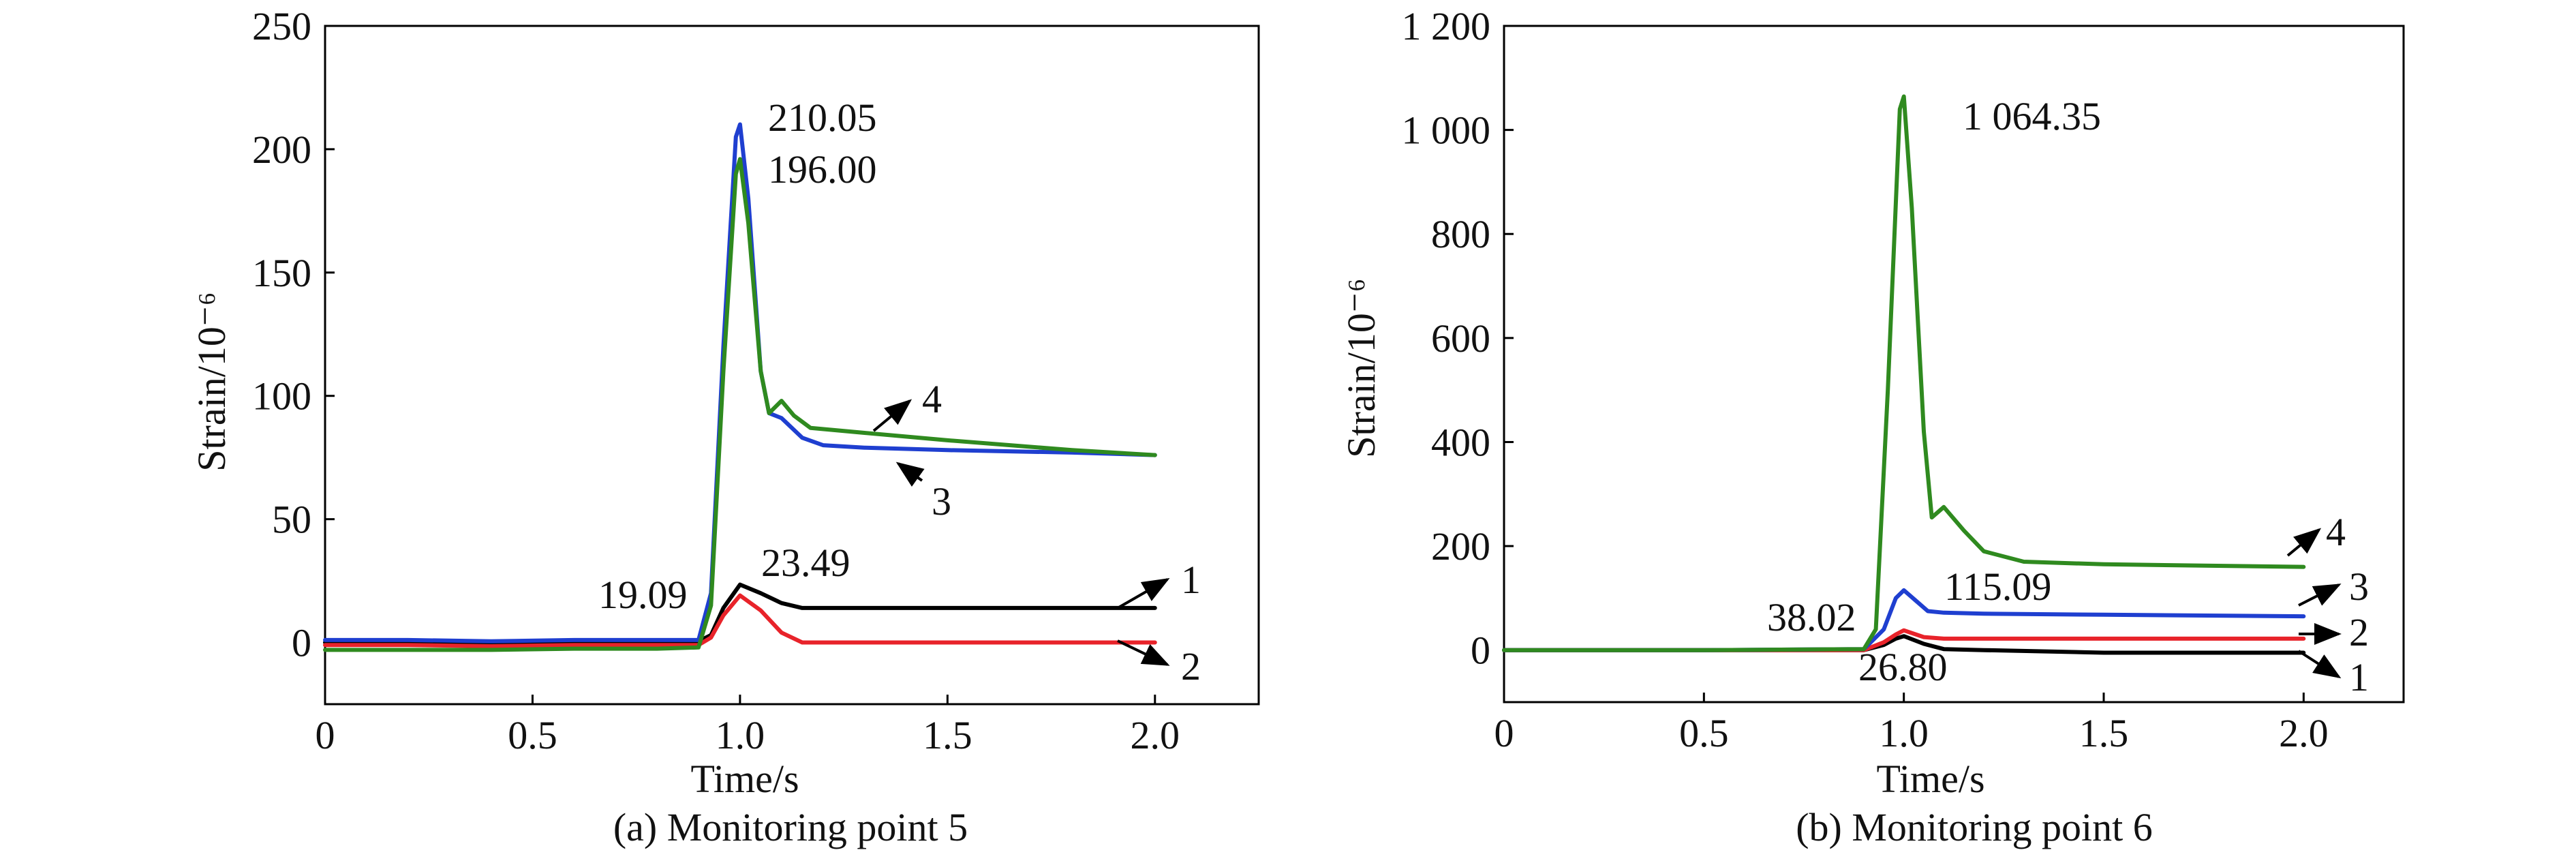  What do you see at coordinates (2359, 677) in the screenshot?
I see `series-tag-b-1: 1` at bounding box center [2359, 677].